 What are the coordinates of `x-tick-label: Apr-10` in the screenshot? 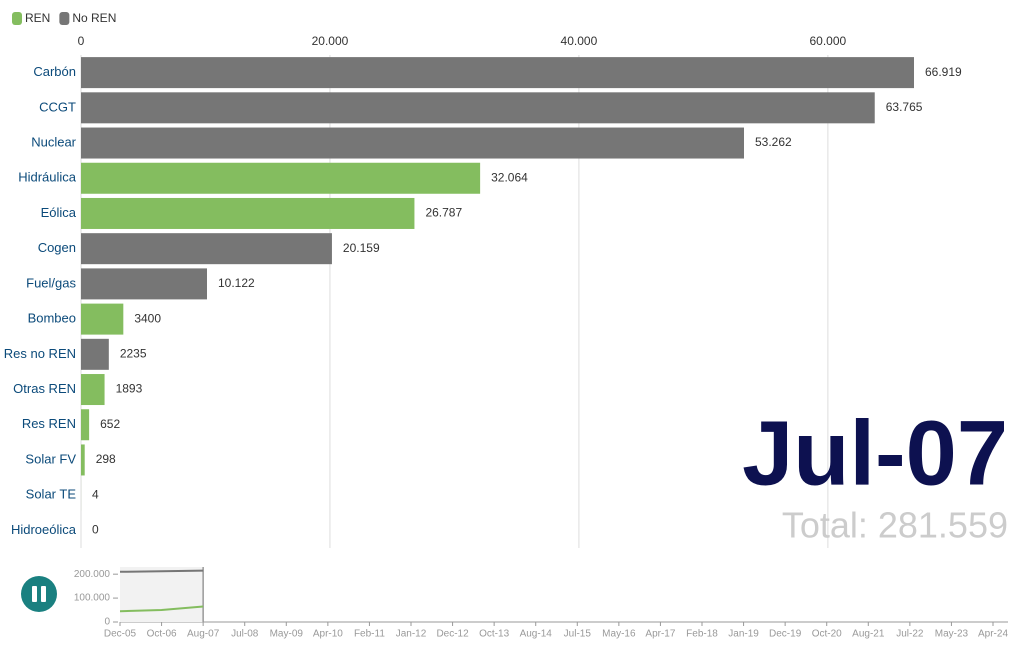 It's located at (328, 634).